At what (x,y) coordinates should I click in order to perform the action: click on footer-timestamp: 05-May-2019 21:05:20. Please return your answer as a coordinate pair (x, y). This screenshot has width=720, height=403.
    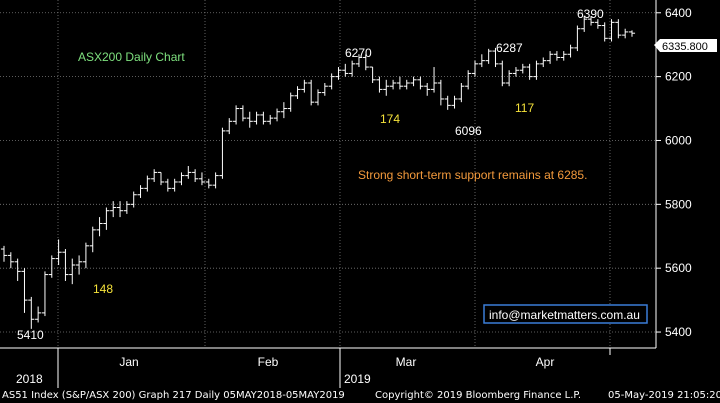
    Looking at the image, I should click on (664, 395).